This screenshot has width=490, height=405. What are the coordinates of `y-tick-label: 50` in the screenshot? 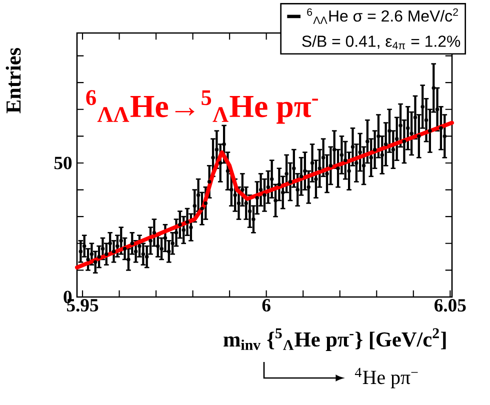 It's located at (63, 163).